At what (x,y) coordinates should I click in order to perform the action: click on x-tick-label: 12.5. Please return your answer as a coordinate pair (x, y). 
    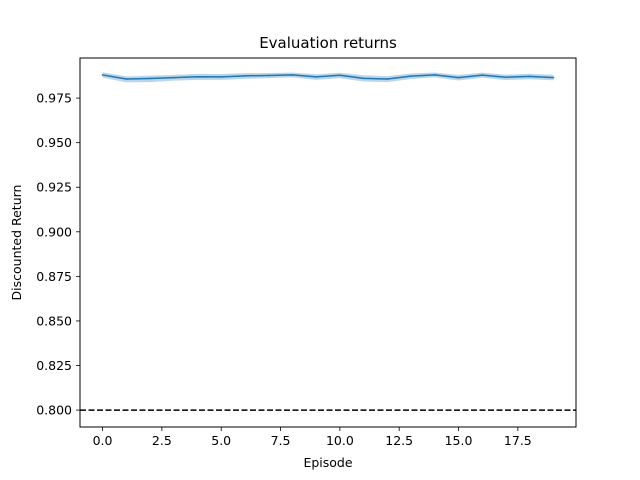
    Looking at the image, I should click on (399, 440).